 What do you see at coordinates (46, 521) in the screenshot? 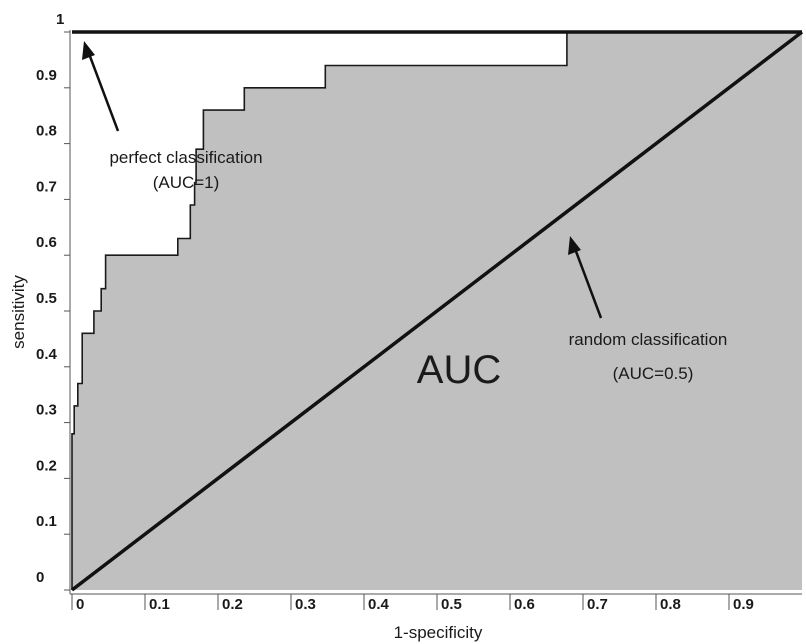
I see `y-tick-label: 0.1` at bounding box center [46, 521].